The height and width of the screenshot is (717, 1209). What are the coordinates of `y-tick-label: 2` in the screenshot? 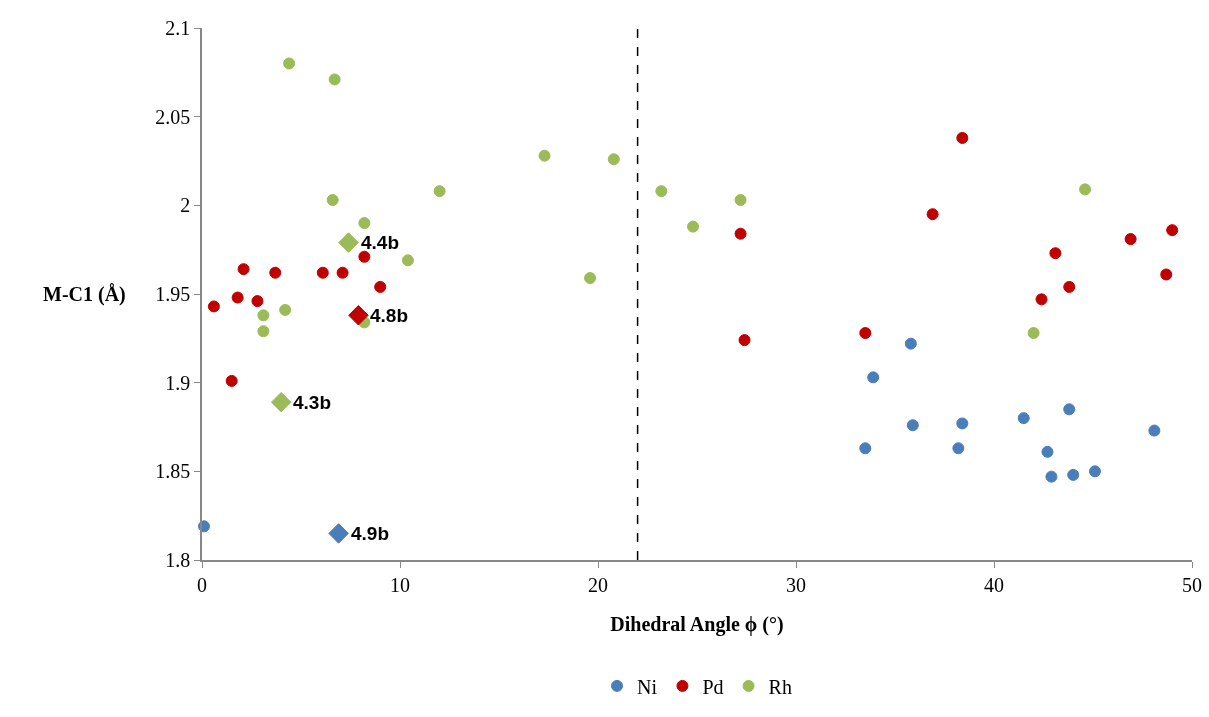 It's located at (185, 205).